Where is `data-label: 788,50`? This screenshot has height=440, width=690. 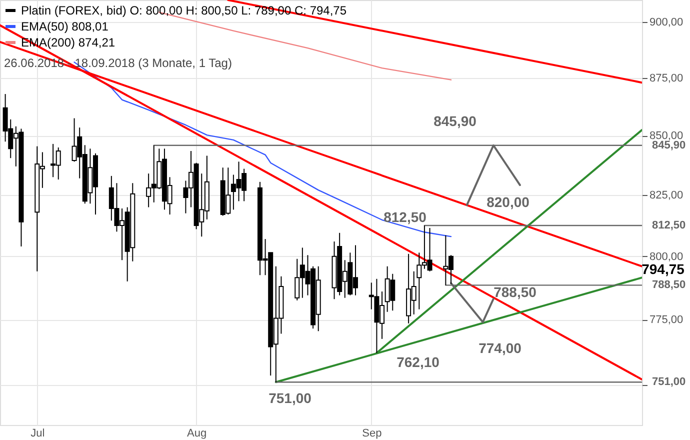 data-label: 788,50 is located at coordinates (669, 285).